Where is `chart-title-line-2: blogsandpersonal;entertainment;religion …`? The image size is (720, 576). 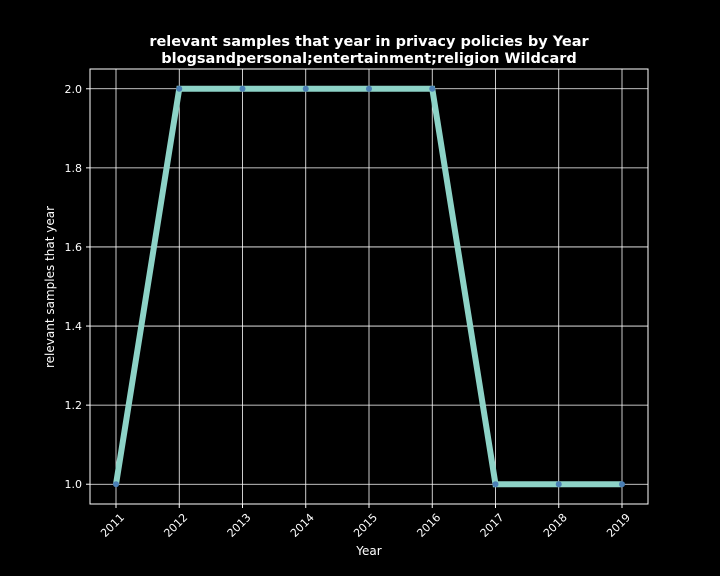
chart-title-line-2: blogsandpersonal;entertainment;religion … is located at coordinates (369, 59).